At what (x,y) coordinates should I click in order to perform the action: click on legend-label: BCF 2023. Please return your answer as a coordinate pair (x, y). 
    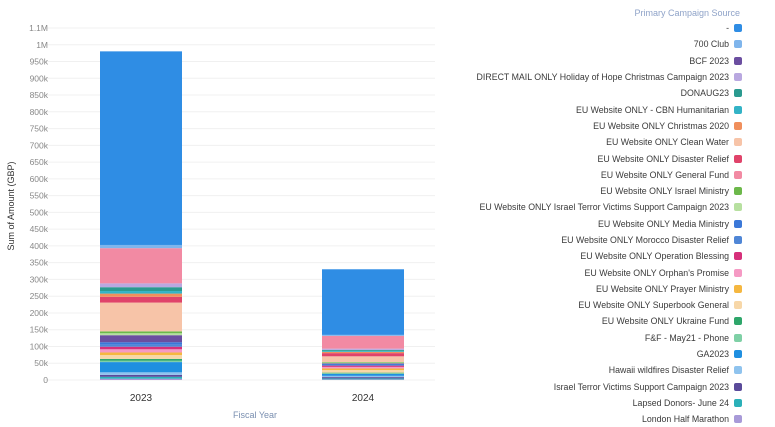
    Looking at the image, I should click on (709, 60).